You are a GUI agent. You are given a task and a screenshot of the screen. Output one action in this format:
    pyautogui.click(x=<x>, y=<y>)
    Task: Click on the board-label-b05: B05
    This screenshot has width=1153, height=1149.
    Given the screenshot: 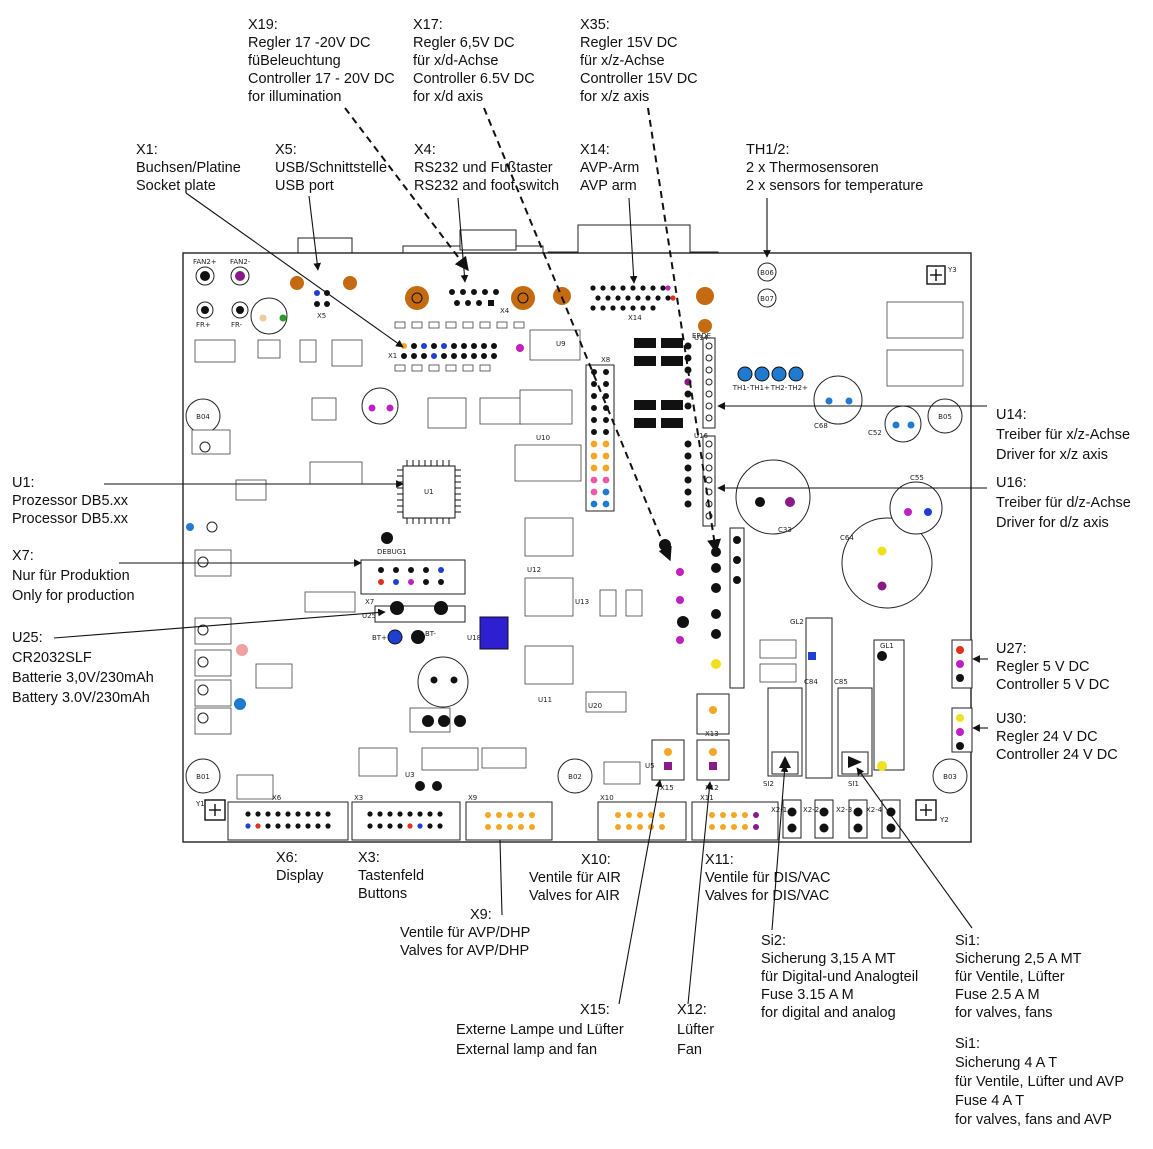 What is the action you would take?
    pyautogui.click(x=945, y=417)
    